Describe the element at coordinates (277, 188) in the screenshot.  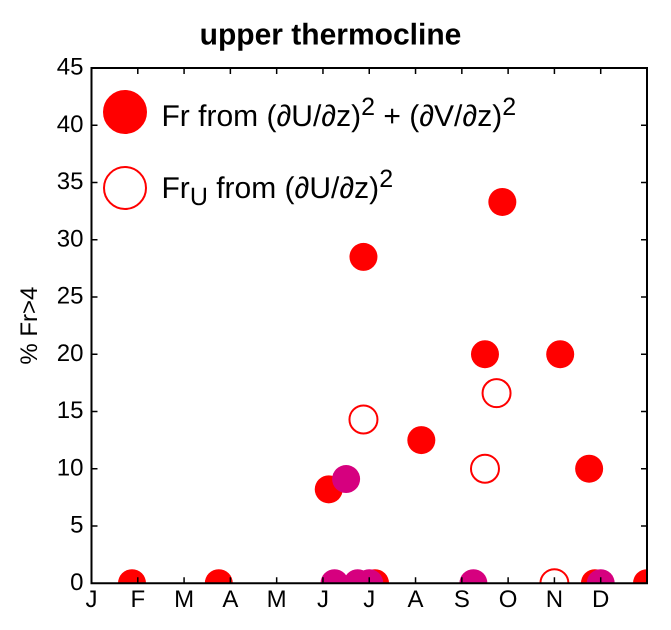
I see `legend-label: Fr$_{U}$ from (∂U/∂z)$^{2}$` at that location.